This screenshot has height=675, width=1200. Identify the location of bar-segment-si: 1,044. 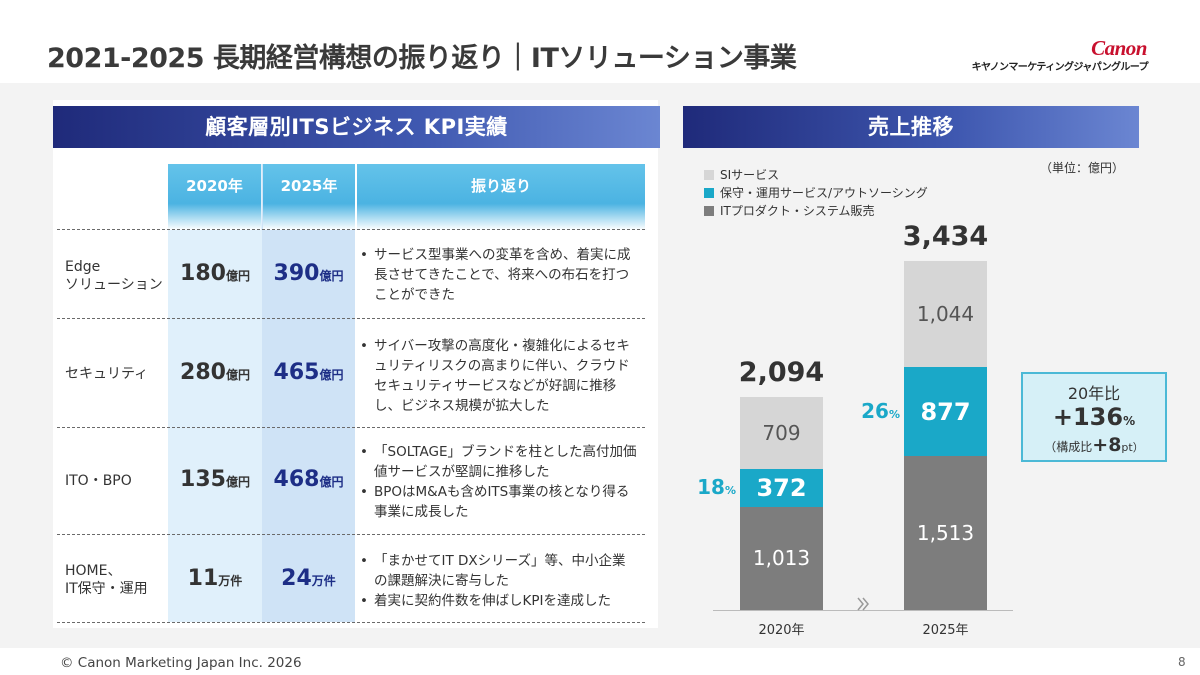
(945, 313).